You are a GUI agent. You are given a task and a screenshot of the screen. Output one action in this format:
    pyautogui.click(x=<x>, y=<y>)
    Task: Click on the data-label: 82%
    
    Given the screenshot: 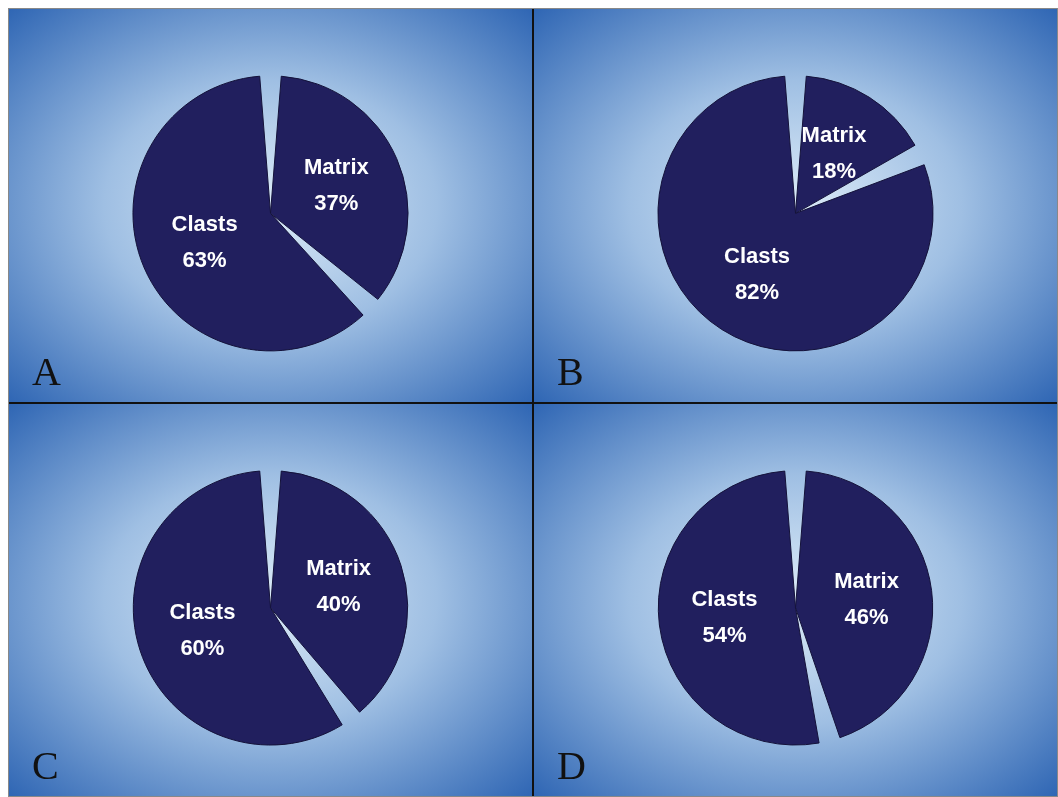 What is the action you would take?
    pyautogui.click(x=757, y=292)
    